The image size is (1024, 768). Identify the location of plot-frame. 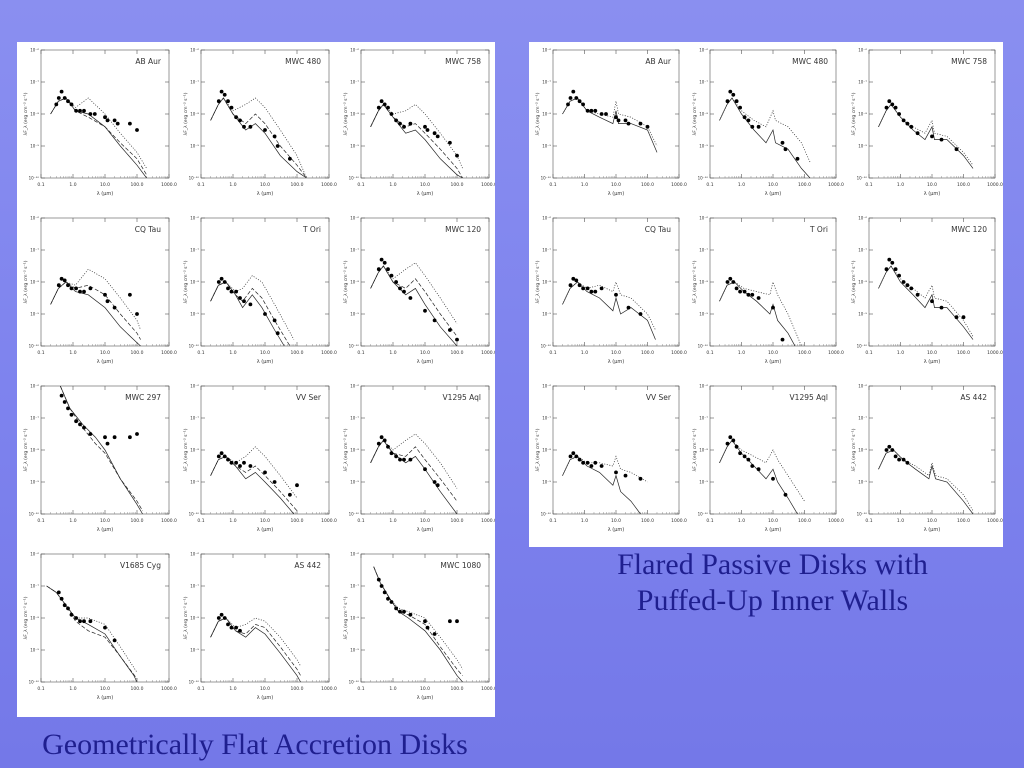
(932, 282).